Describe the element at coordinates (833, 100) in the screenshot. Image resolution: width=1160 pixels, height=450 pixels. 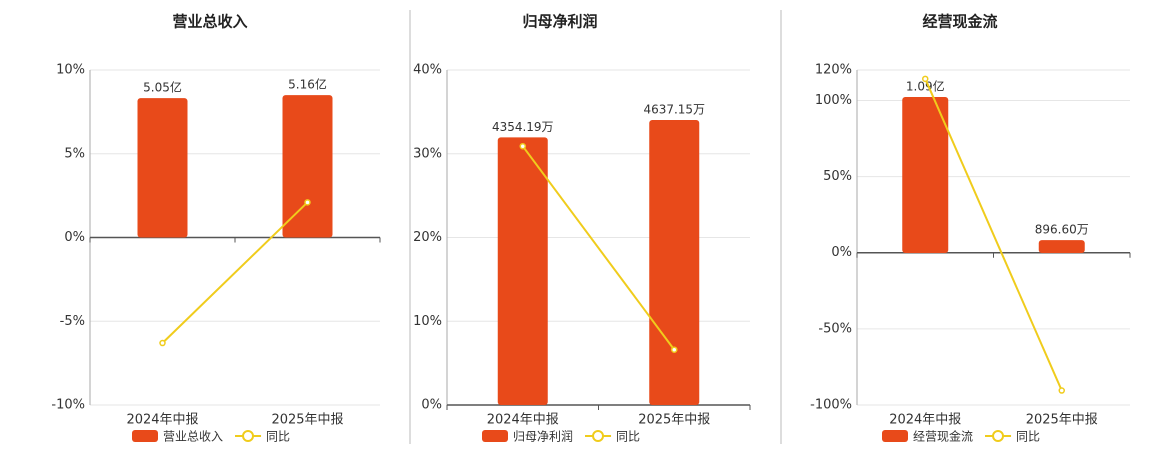
I see `y-tick-label: 100%` at that location.